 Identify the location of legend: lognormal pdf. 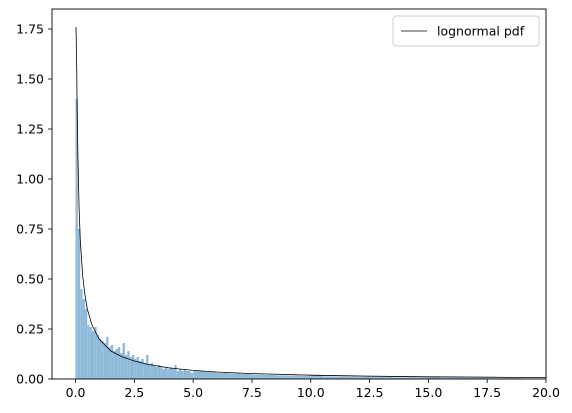
(466, 31).